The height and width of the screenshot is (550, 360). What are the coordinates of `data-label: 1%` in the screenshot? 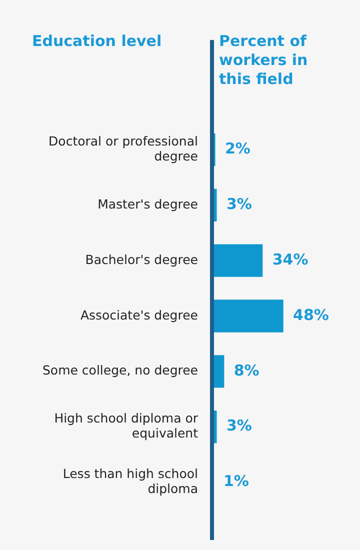 It's located at (236, 481).